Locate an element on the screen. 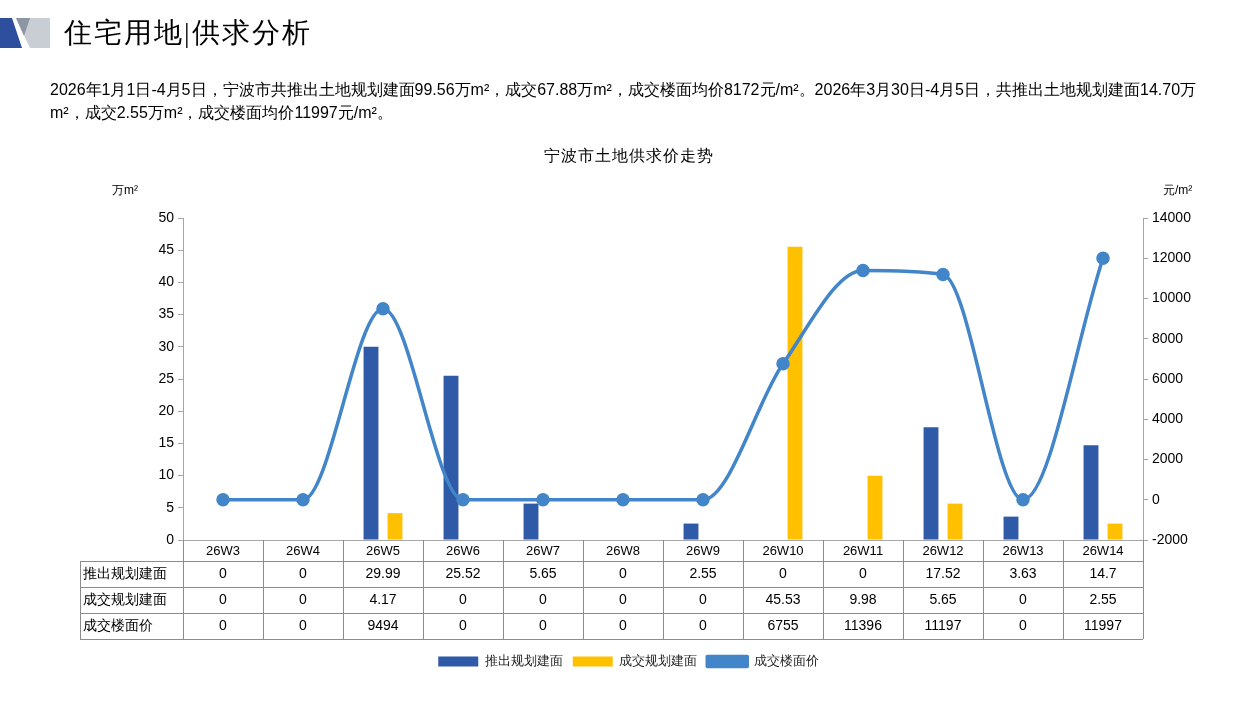 This screenshot has height=706, width=1257. y2-axis-title: 元/m² is located at coordinates (1178, 190).